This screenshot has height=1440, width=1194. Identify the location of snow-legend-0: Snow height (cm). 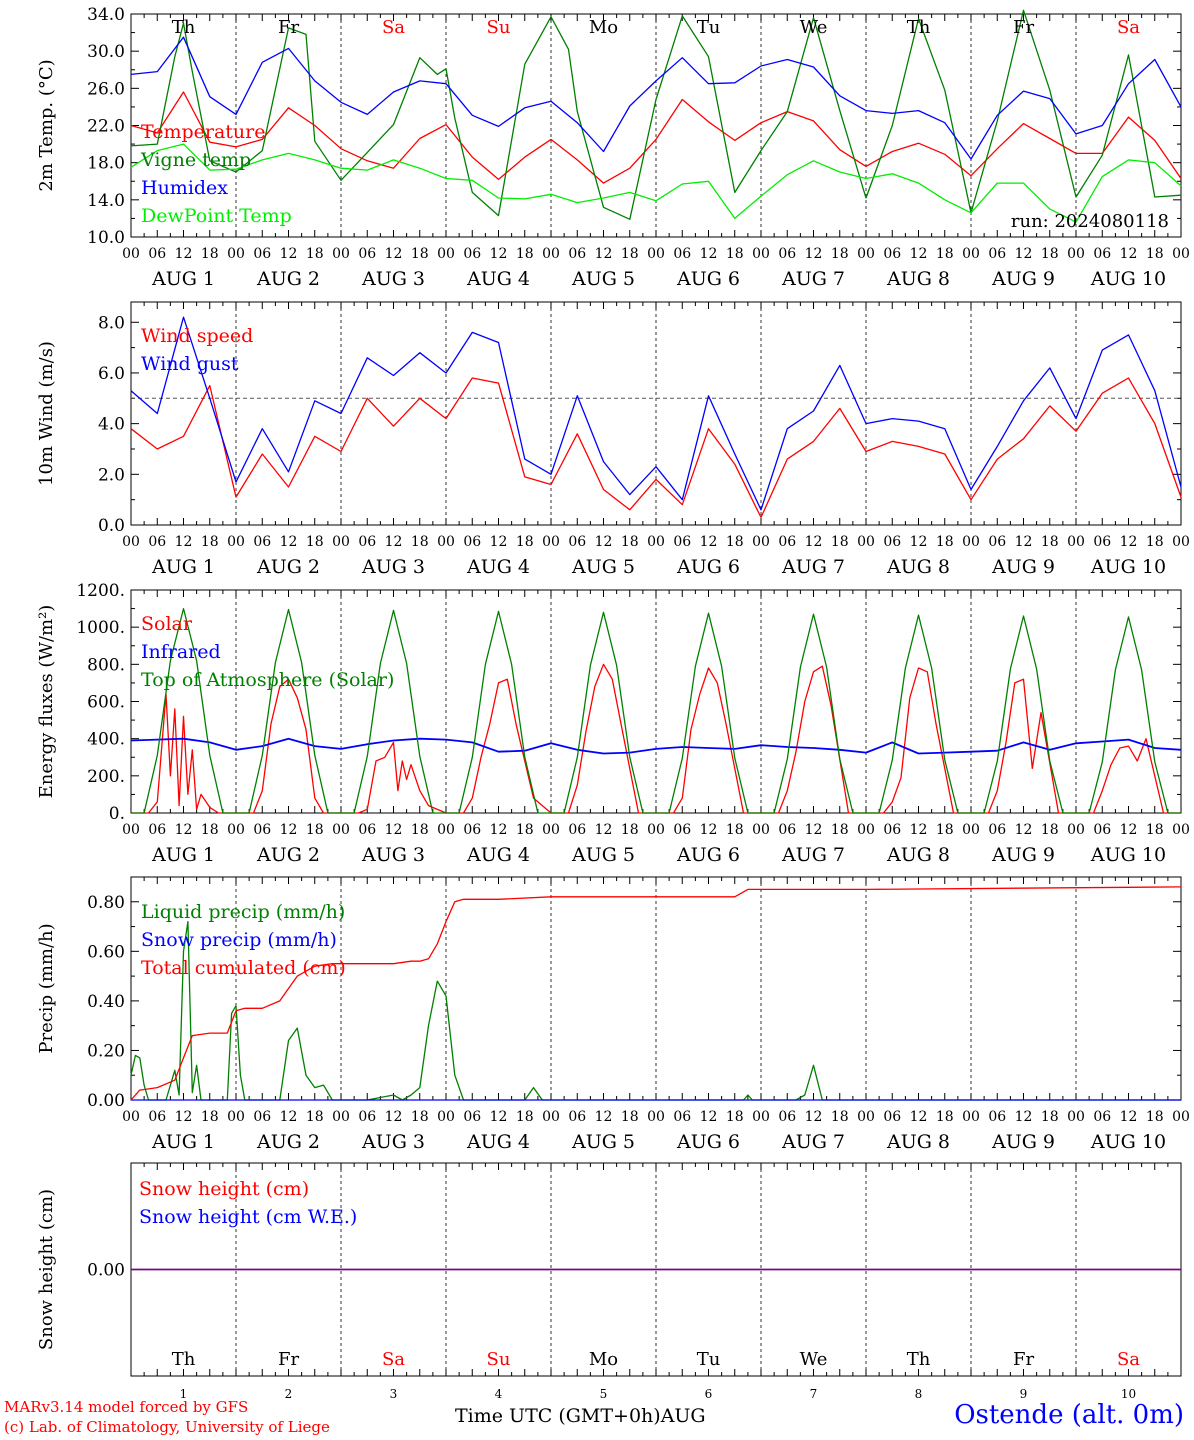
(224, 1189).